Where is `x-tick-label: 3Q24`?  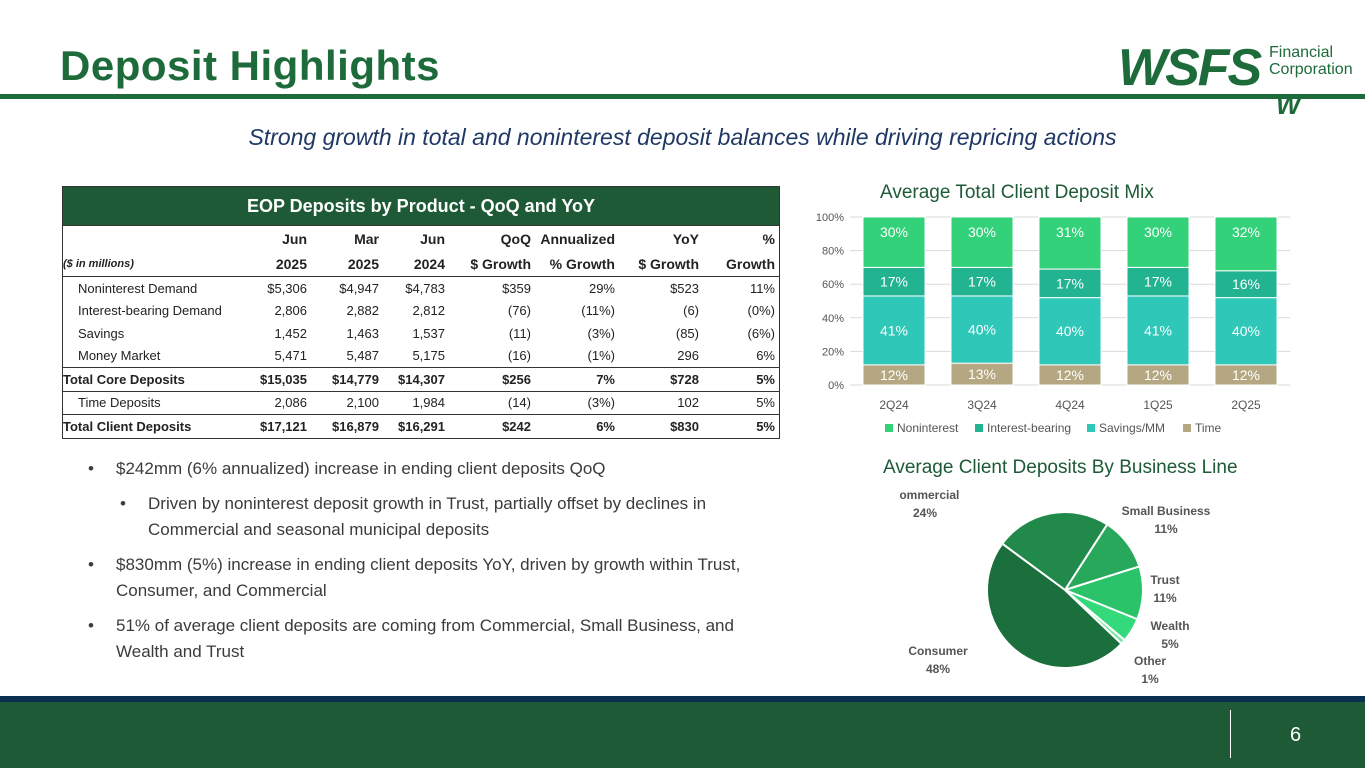 x-tick-label: 3Q24 is located at coordinates (982, 405).